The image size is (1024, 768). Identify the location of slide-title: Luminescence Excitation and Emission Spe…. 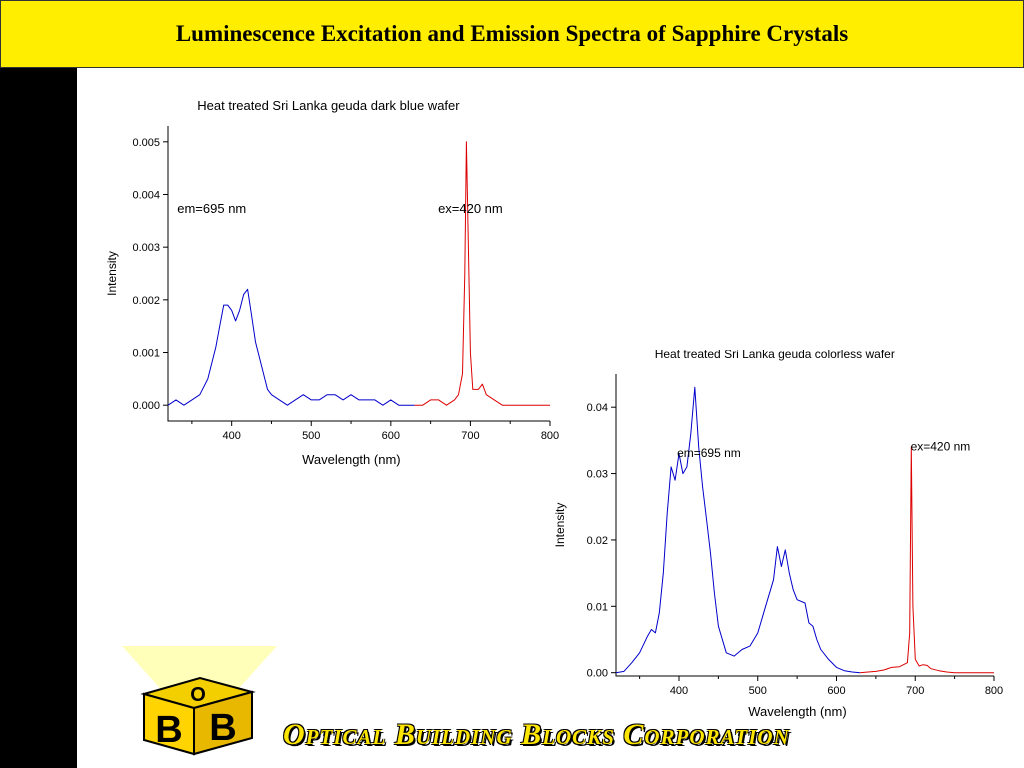
(512, 33).